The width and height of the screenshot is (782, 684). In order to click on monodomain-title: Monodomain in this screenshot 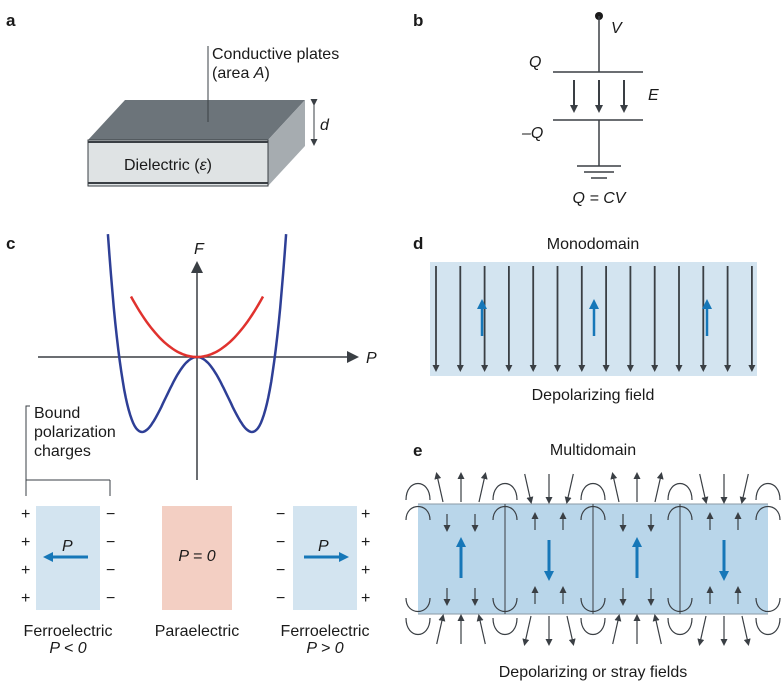, I will do `click(593, 244)`.